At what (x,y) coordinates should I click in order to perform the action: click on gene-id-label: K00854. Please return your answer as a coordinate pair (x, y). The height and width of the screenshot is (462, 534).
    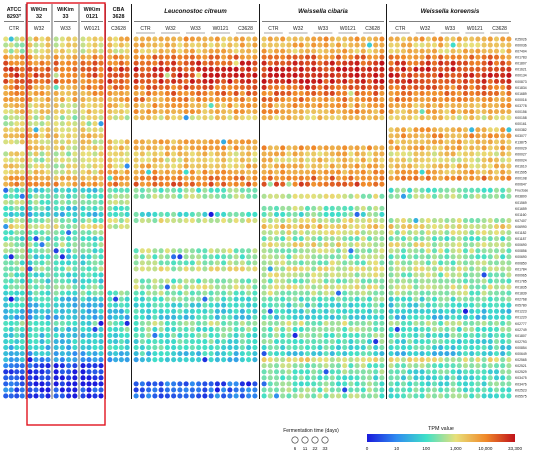
    Looking at the image, I should click on (521, 348).